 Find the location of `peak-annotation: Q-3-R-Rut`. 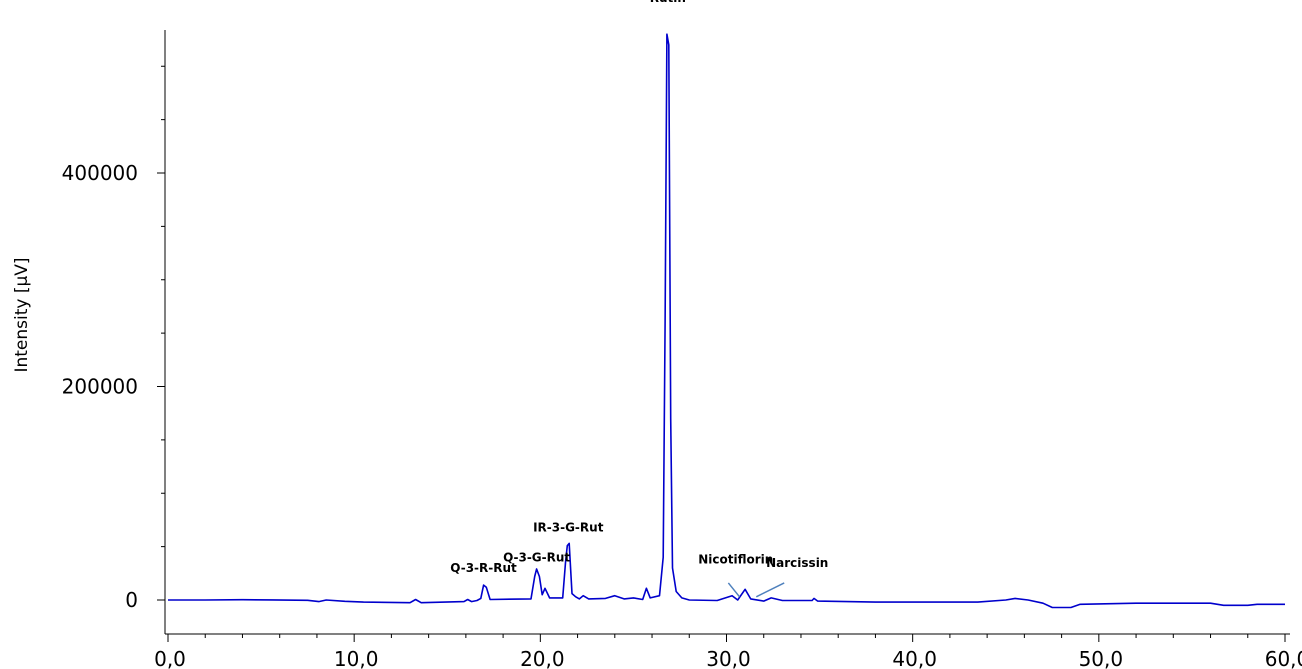

peak-annotation: Q-3-R-Rut is located at coordinates (483, 568).